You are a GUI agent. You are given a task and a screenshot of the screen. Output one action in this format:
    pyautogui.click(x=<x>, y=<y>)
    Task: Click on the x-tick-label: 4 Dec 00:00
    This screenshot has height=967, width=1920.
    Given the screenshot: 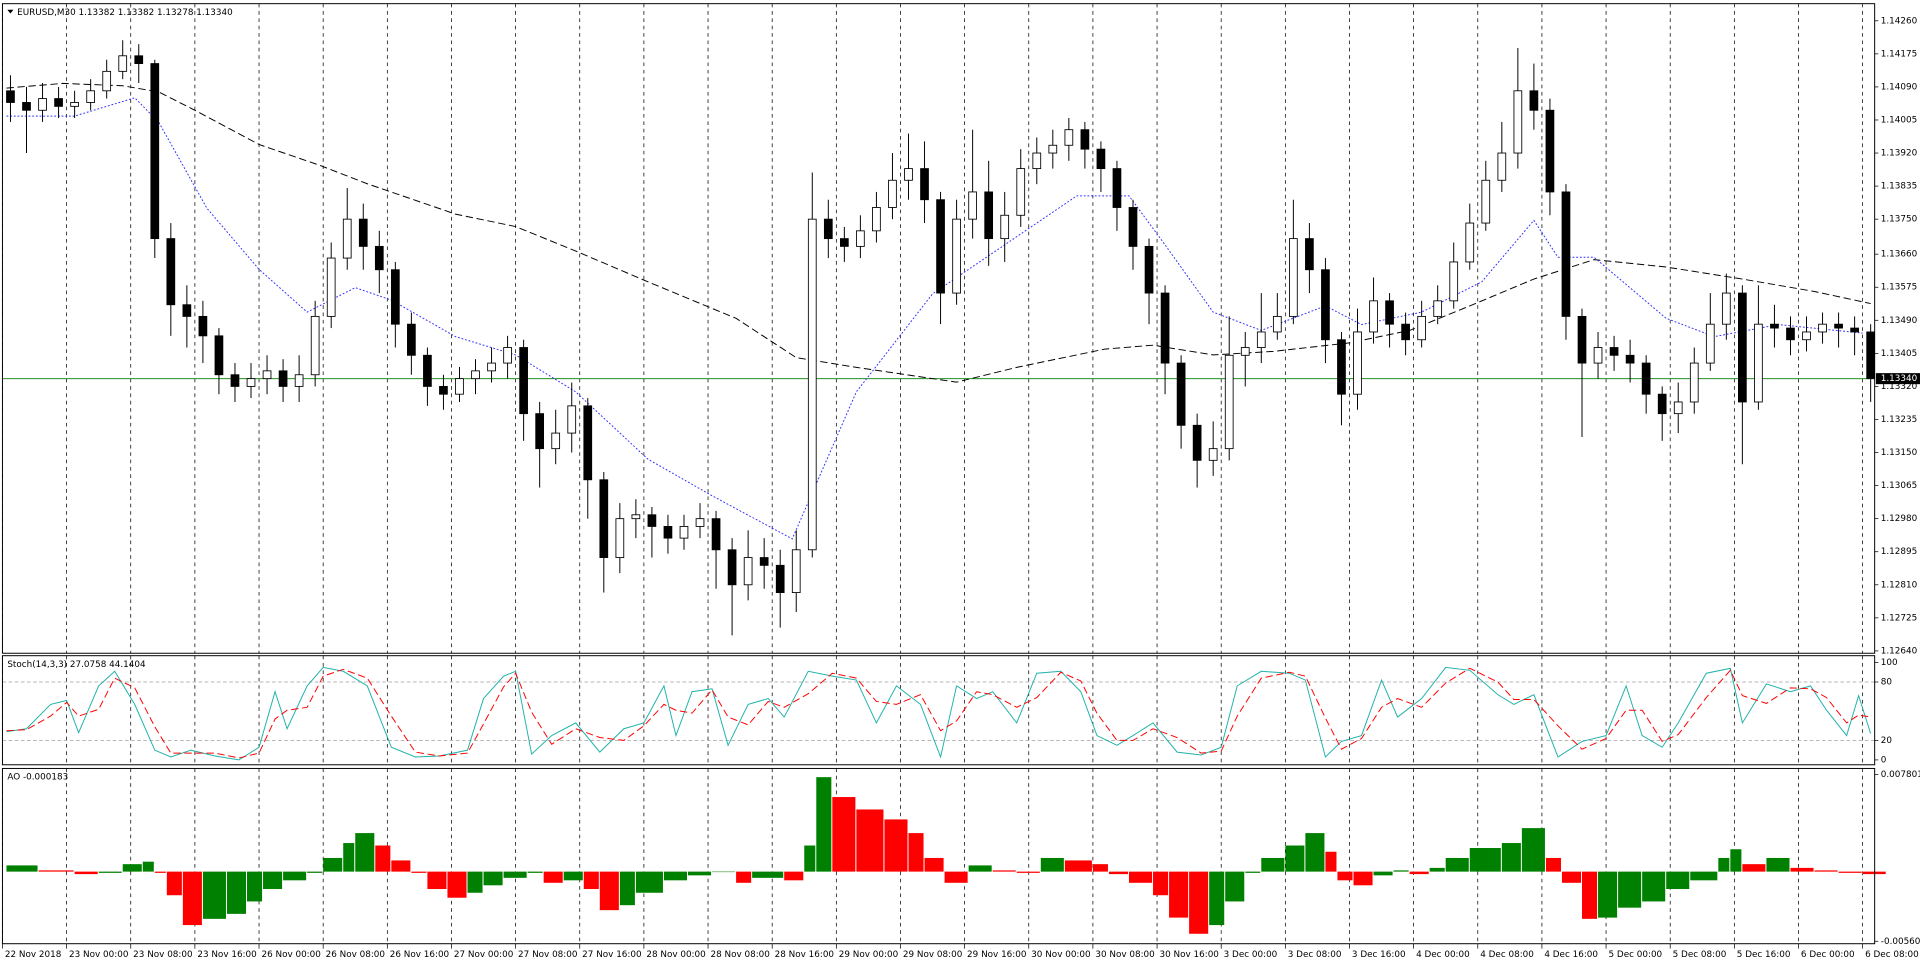 What is the action you would take?
    pyautogui.click(x=1443, y=955)
    